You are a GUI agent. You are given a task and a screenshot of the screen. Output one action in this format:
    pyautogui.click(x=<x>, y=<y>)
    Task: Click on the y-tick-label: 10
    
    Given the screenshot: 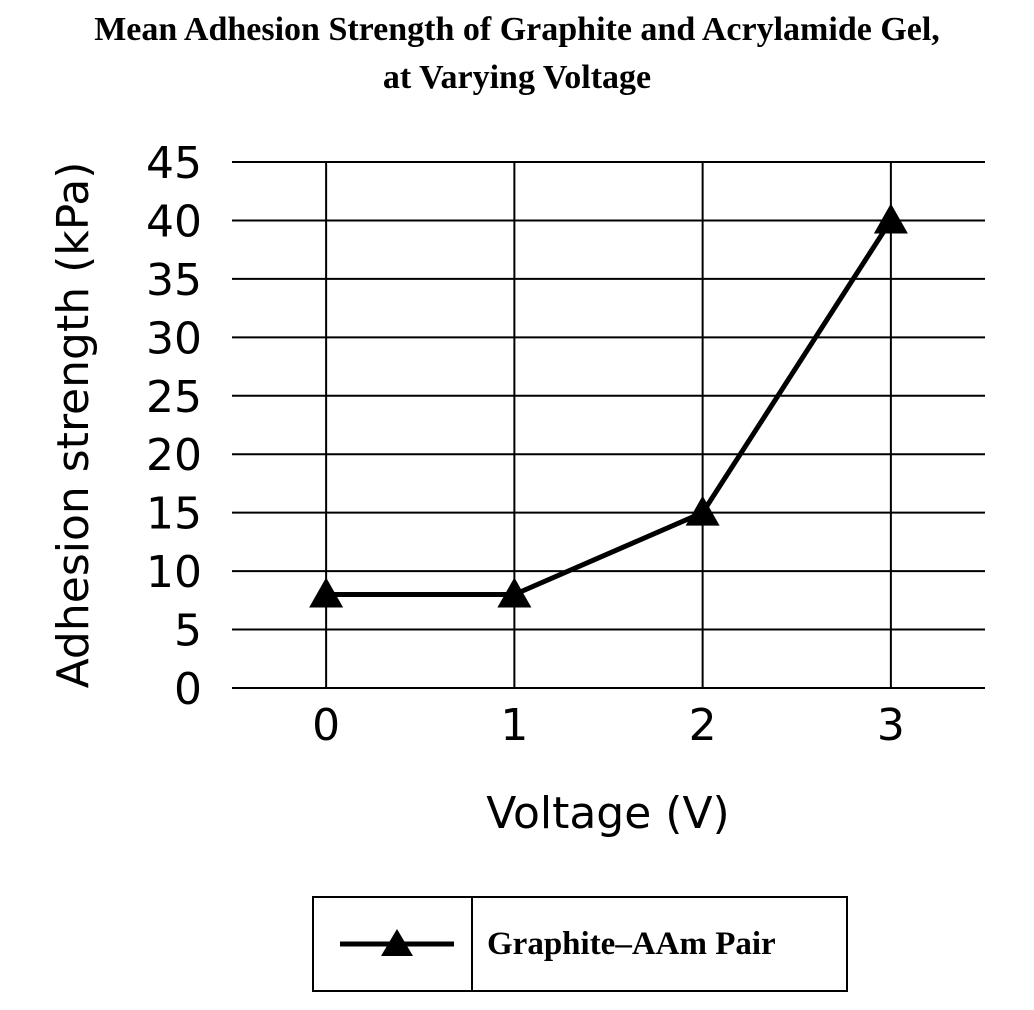 What is the action you would take?
    pyautogui.click(x=174, y=572)
    